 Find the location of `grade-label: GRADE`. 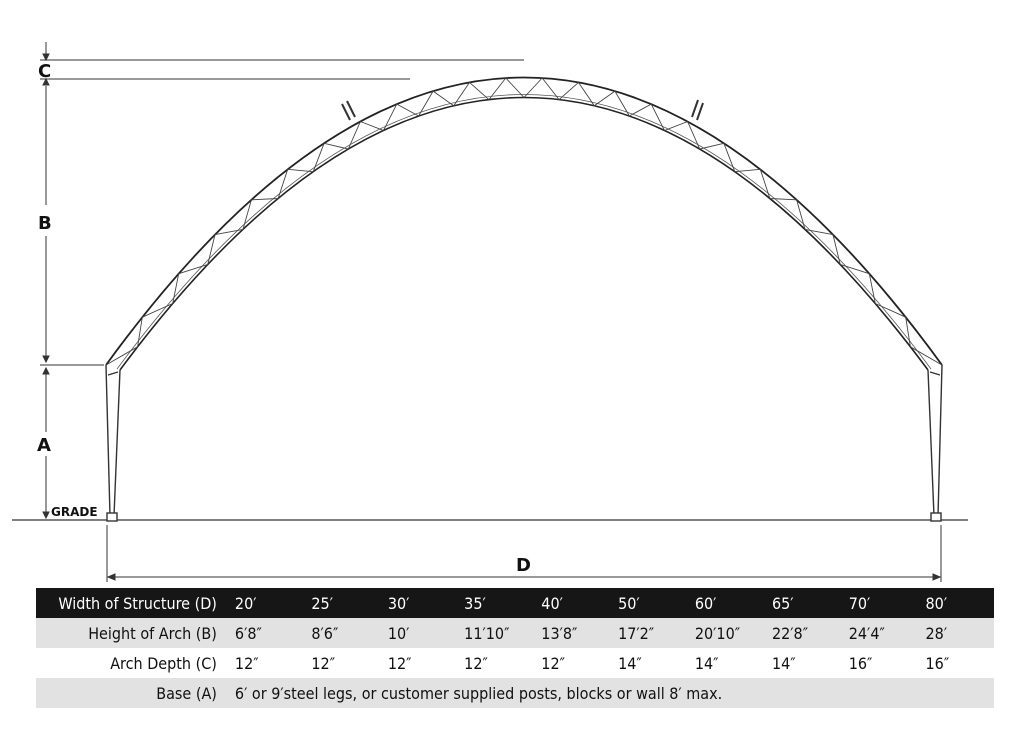

grade-label: GRADE is located at coordinates (74, 512).